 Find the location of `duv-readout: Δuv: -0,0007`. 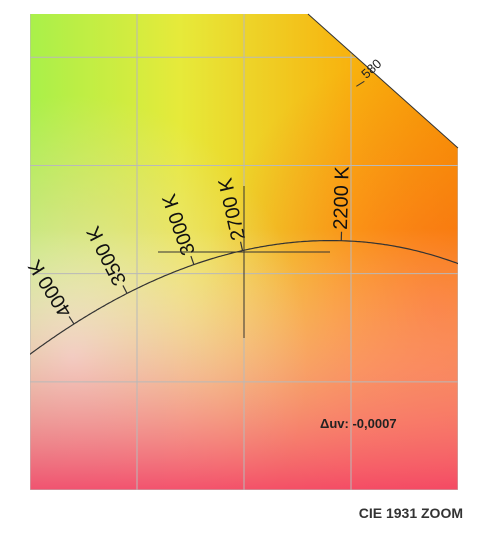

duv-readout: Δuv: -0,0007 is located at coordinates (358, 423).